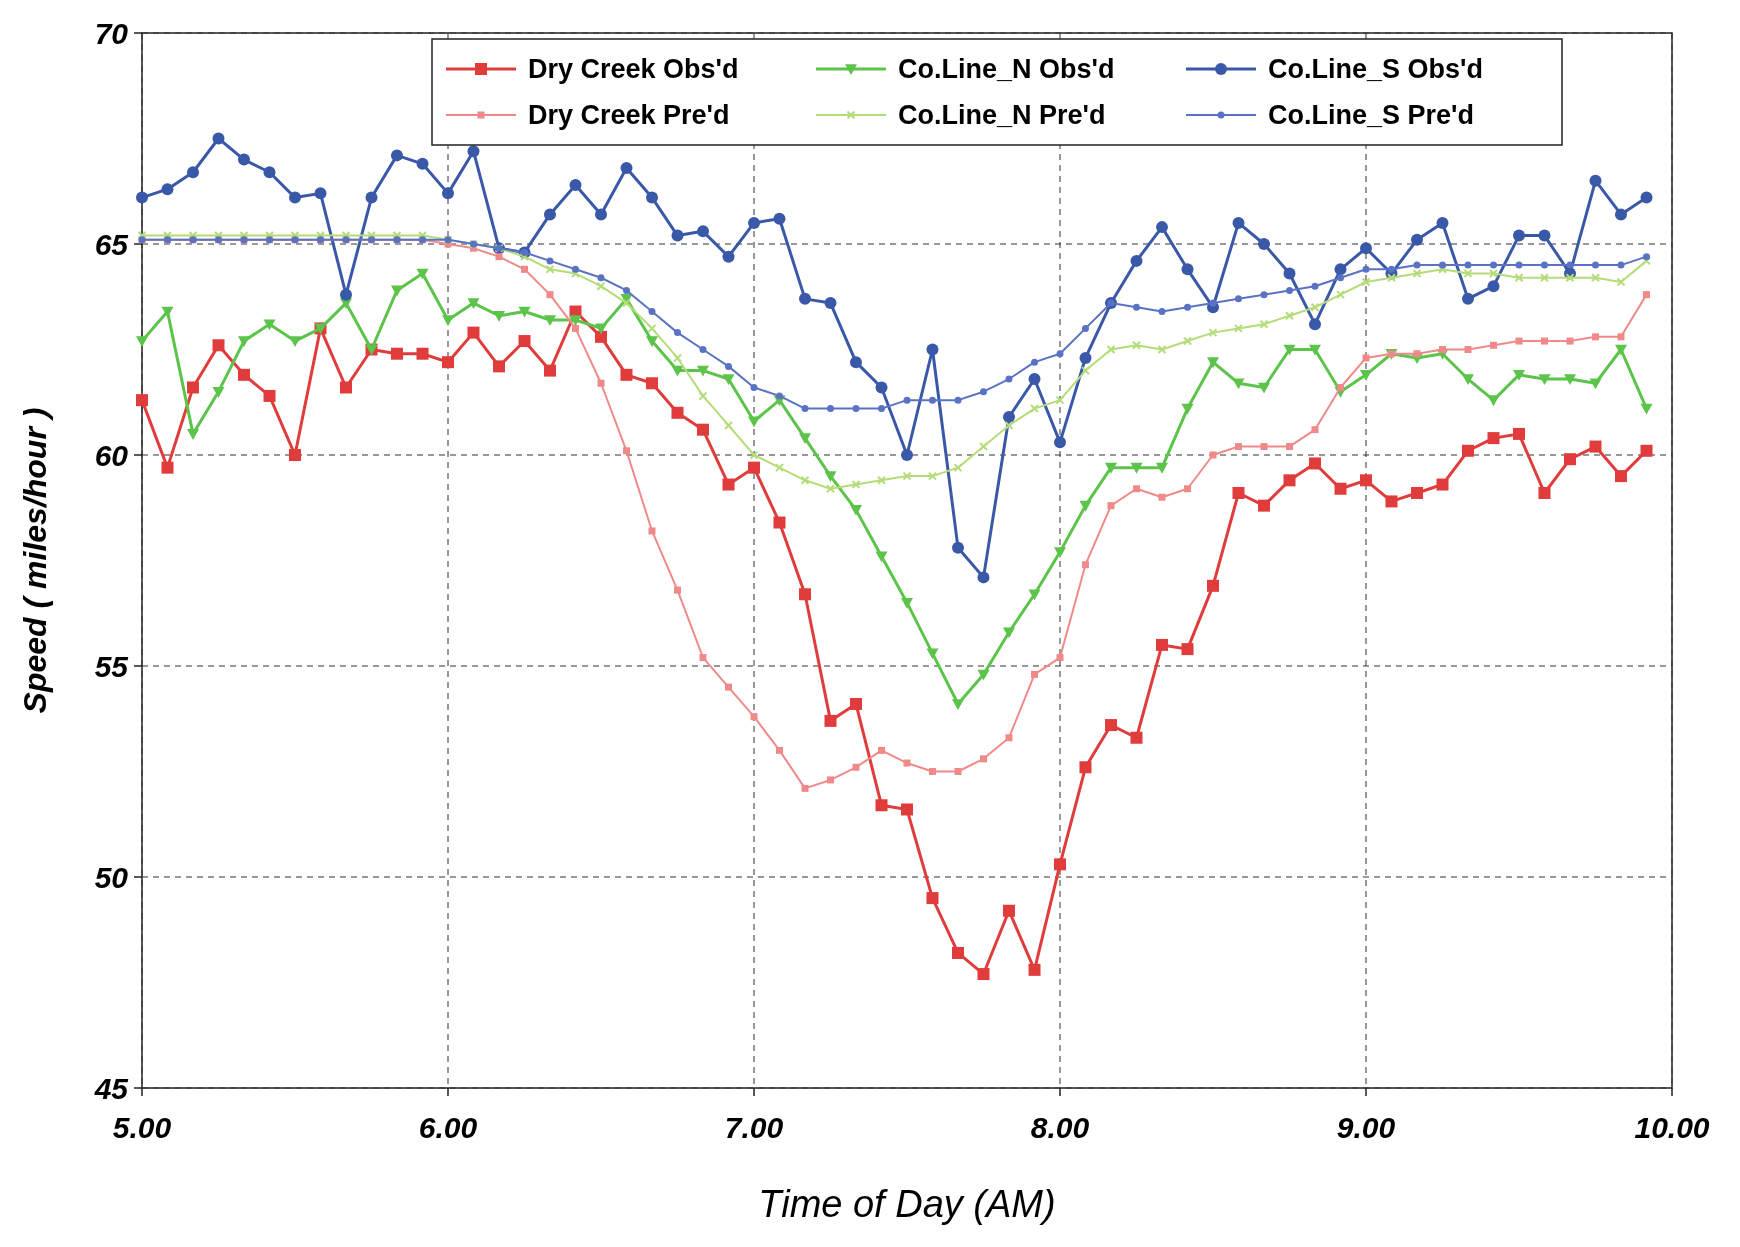 The height and width of the screenshot is (1247, 1740). I want to click on x-tick-label: 10.00, so click(1672, 1127).